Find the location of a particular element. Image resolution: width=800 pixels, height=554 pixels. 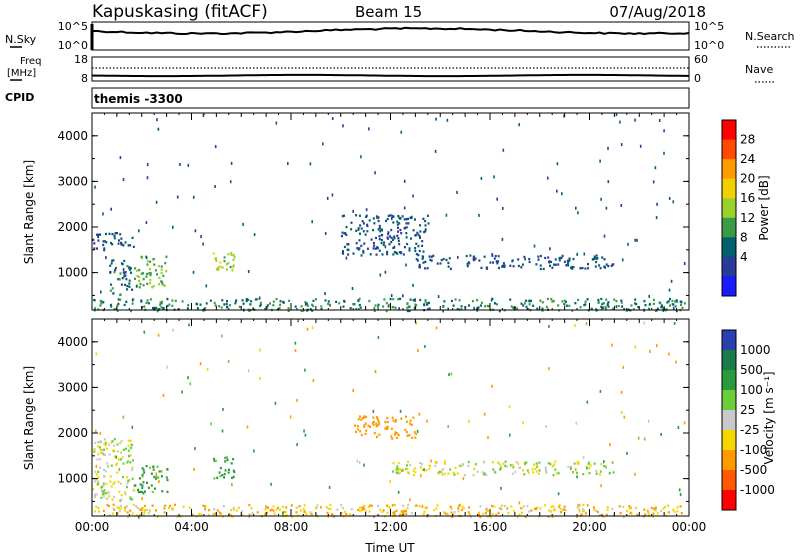

power-ylabel: Slant Range [km] is located at coordinates (29, 212).